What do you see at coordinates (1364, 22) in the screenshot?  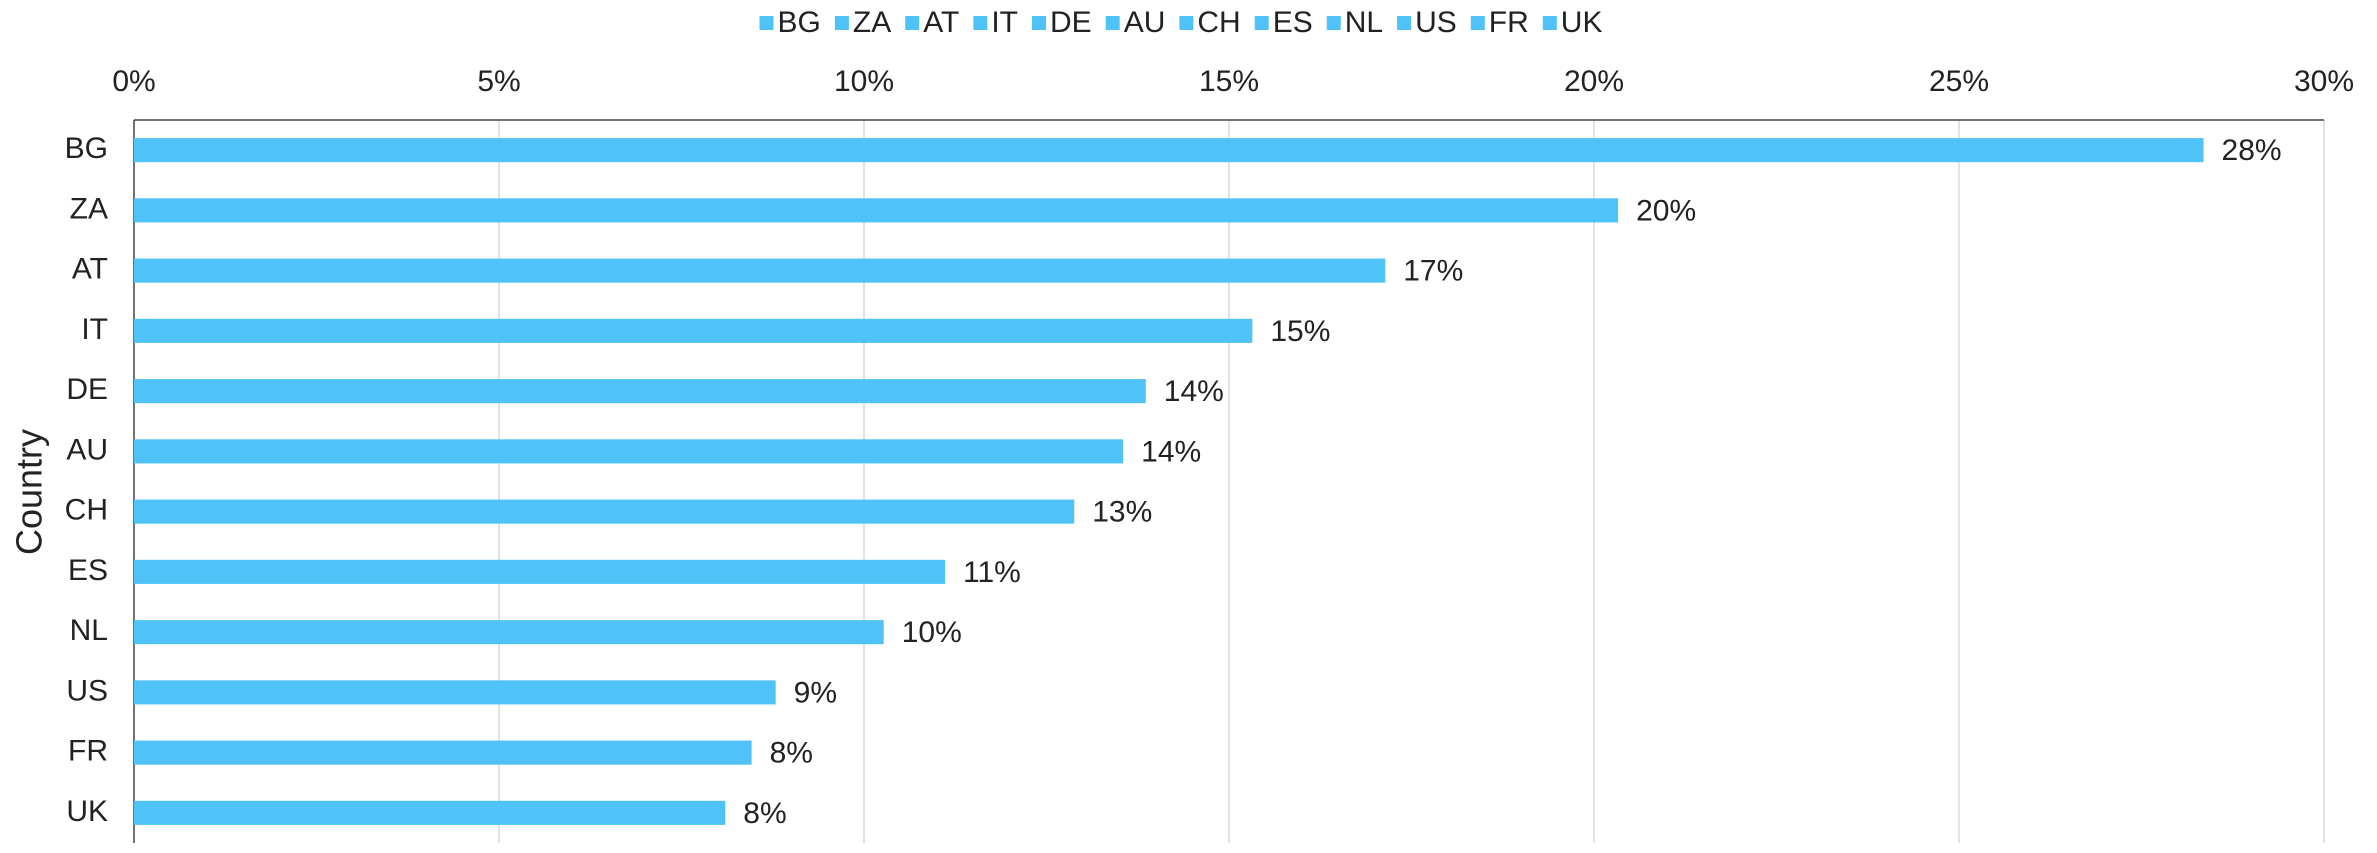 I see `legend-label: NL` at bounding box center [1364, 22].